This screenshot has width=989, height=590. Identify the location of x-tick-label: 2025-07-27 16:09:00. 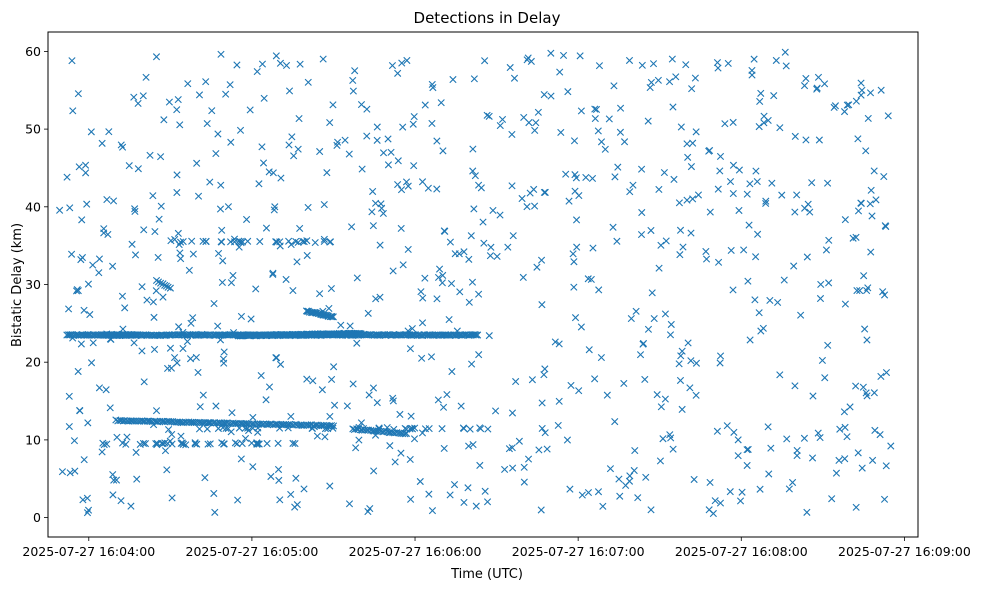
(904, 551).